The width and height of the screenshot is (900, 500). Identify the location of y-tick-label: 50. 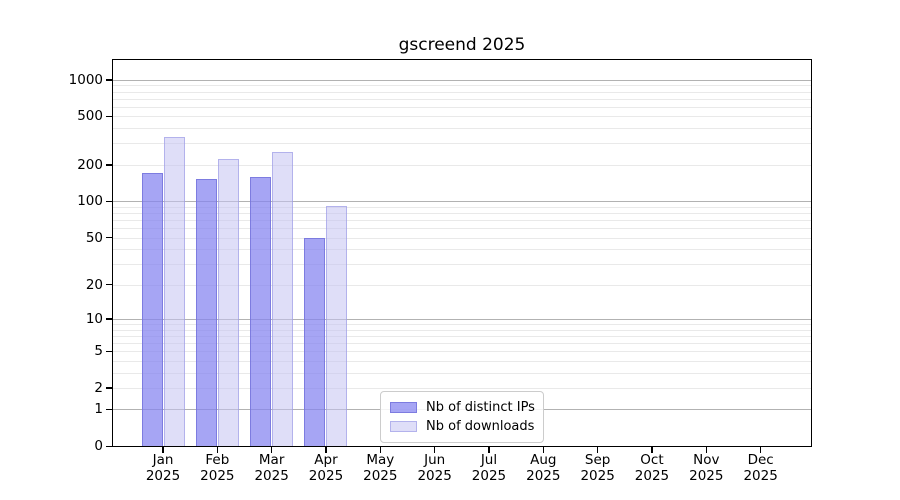
(94, 237).